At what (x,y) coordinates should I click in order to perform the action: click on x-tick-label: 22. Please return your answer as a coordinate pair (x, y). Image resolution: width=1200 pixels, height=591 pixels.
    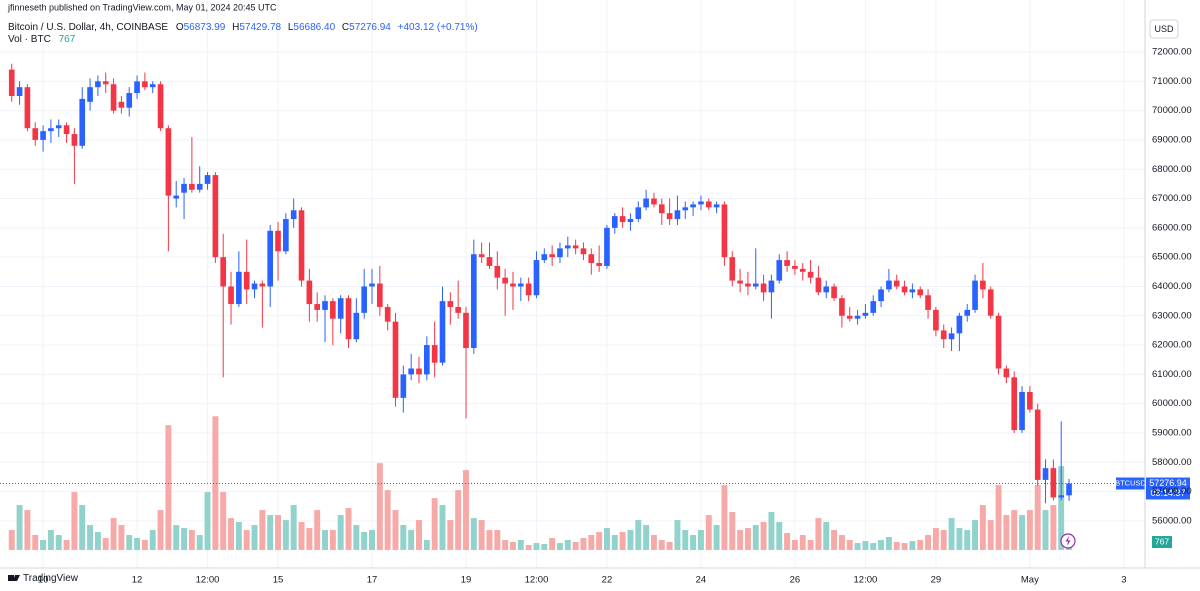
    Looking at the image, I should click on (607, 580).